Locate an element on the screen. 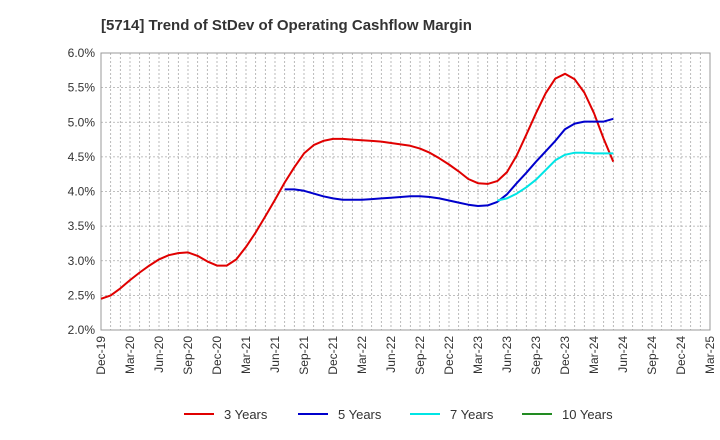  y-tick-label: 3.5% is located at coordinates (82, 226).